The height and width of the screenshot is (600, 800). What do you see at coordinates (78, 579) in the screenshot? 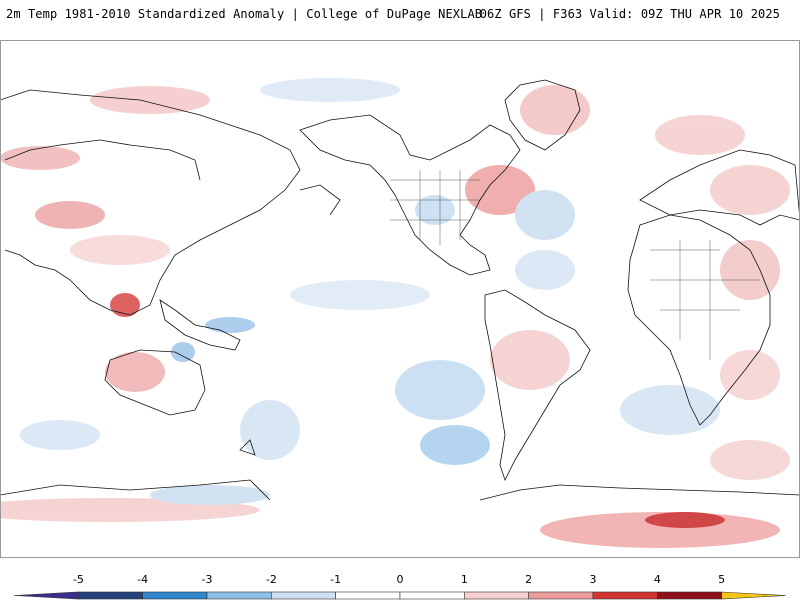
I see `colorbar-tick-label: -5` at bounding box center [78, 579].